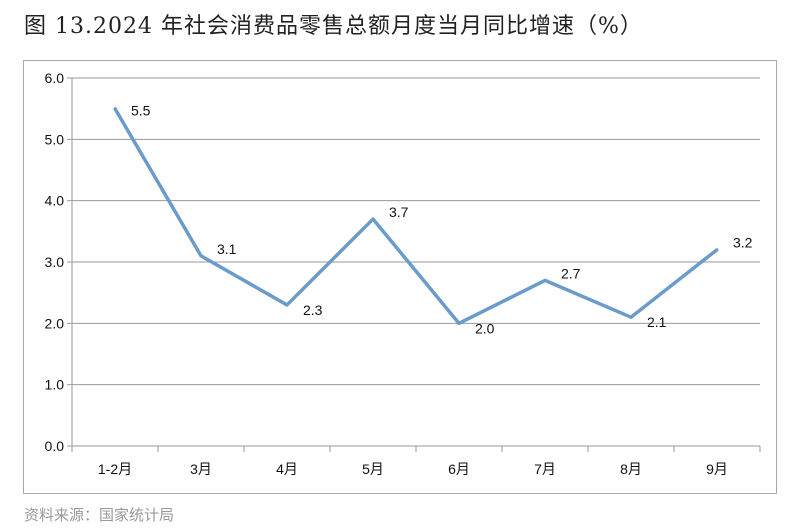 The image size is (800, 530). Describe the element at coordinates (55, 201) in the screenshot. I see `y-tick-label: 4.0` at that location.